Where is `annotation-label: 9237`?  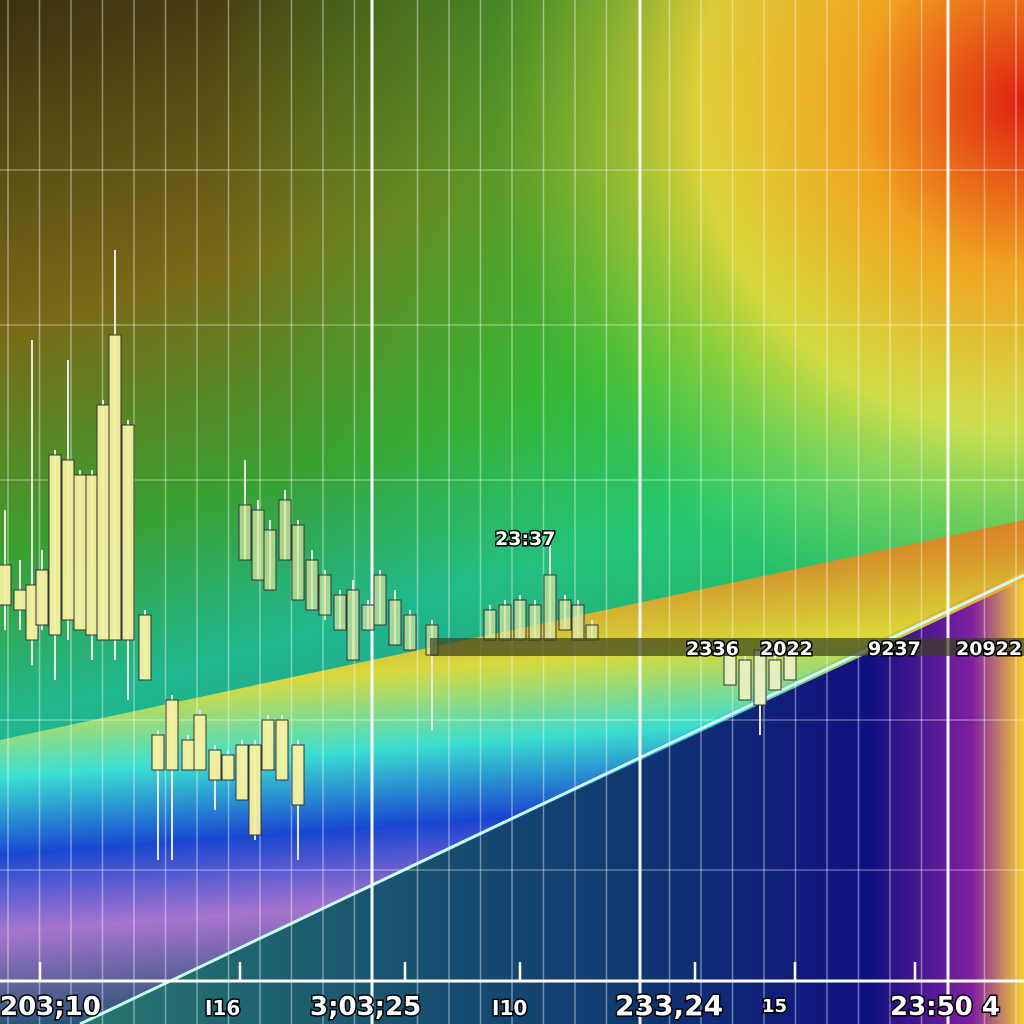
annotation-label: 9237 is located at coordinates (894, 649).